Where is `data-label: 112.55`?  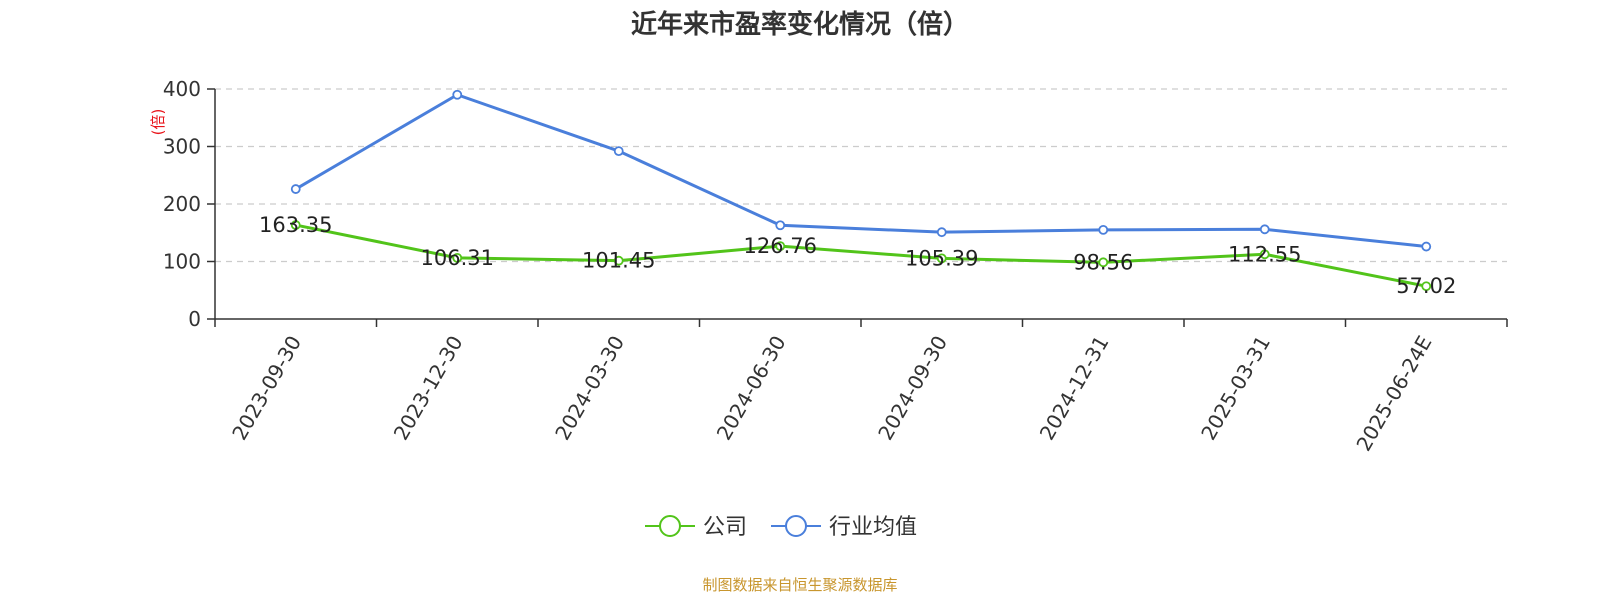
data-label: 112.55 is located at coordinates (1264, 254).